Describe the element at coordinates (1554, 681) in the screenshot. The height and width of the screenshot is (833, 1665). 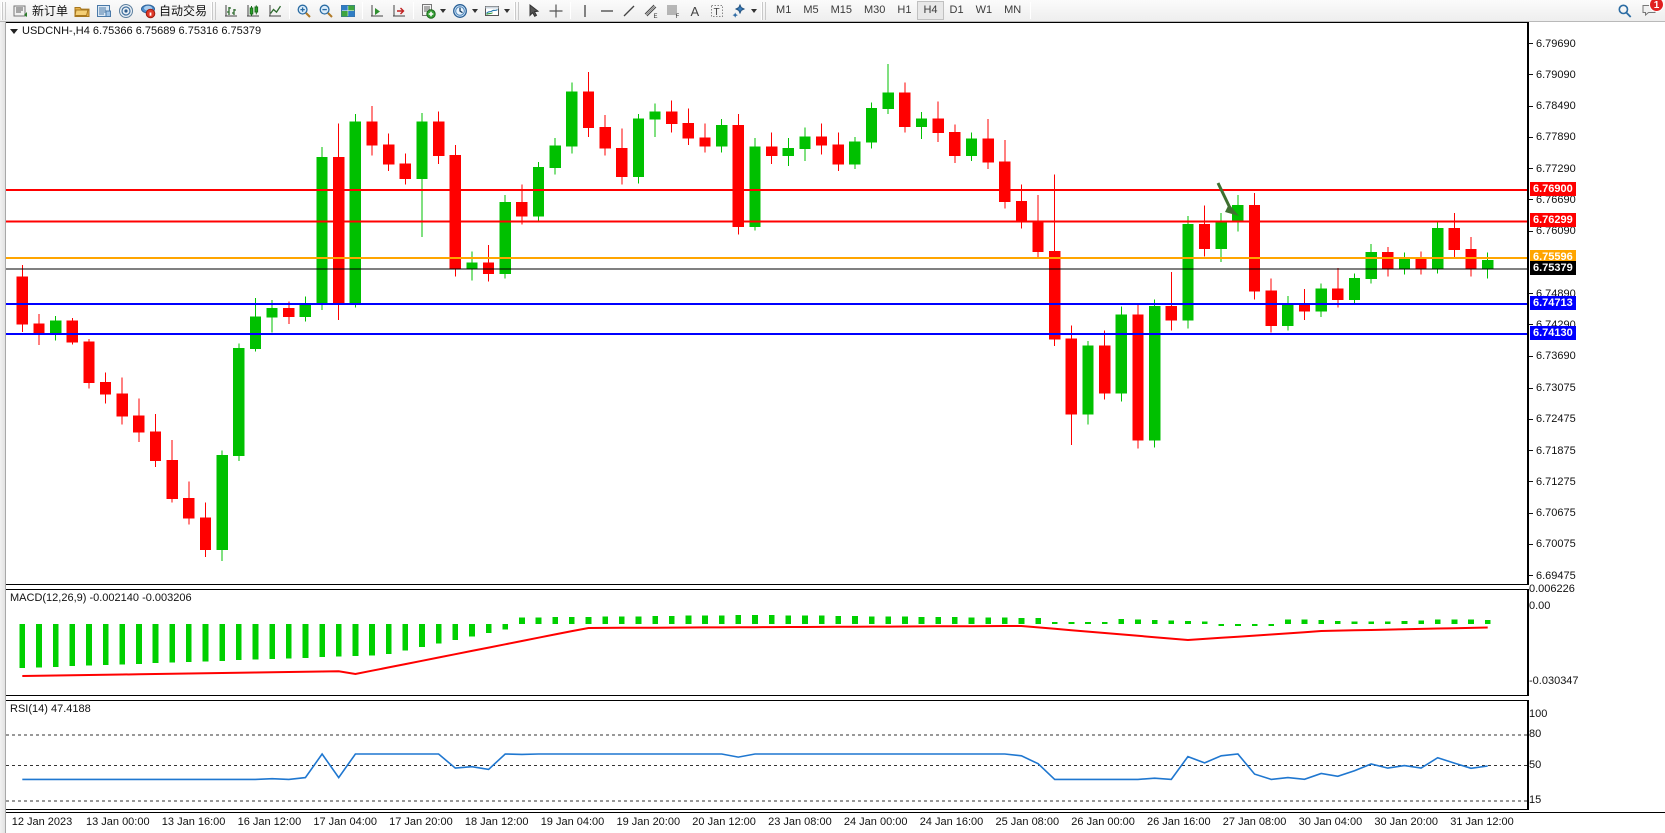
I see `macd-tick-label: -0.030347` at that location.